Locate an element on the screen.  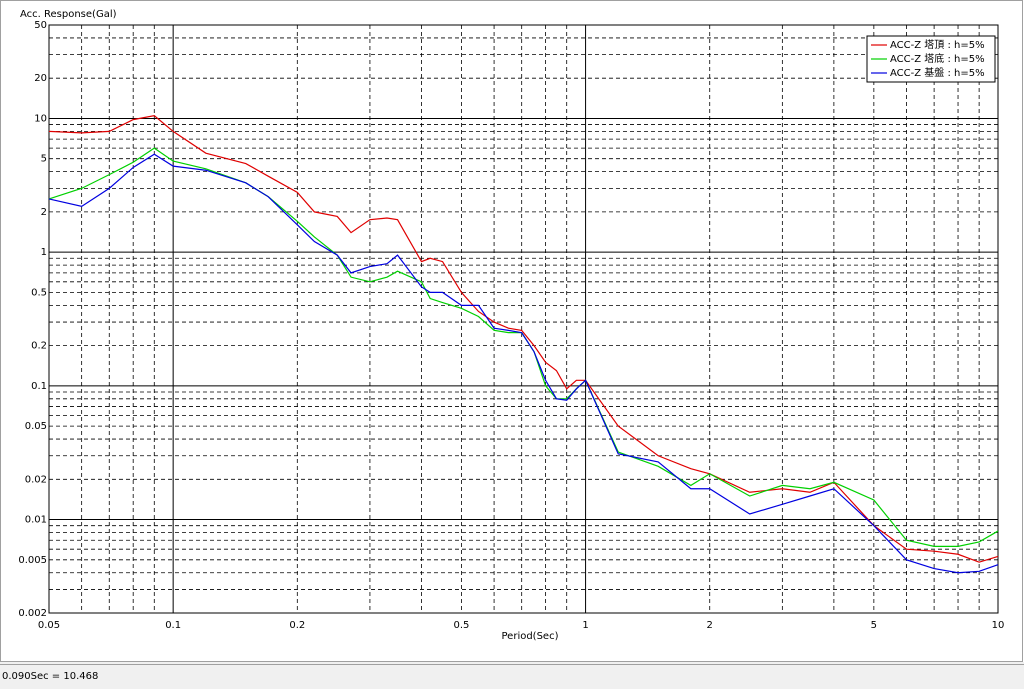
y-tick-label: 1 is located at coordinates (44, 252).